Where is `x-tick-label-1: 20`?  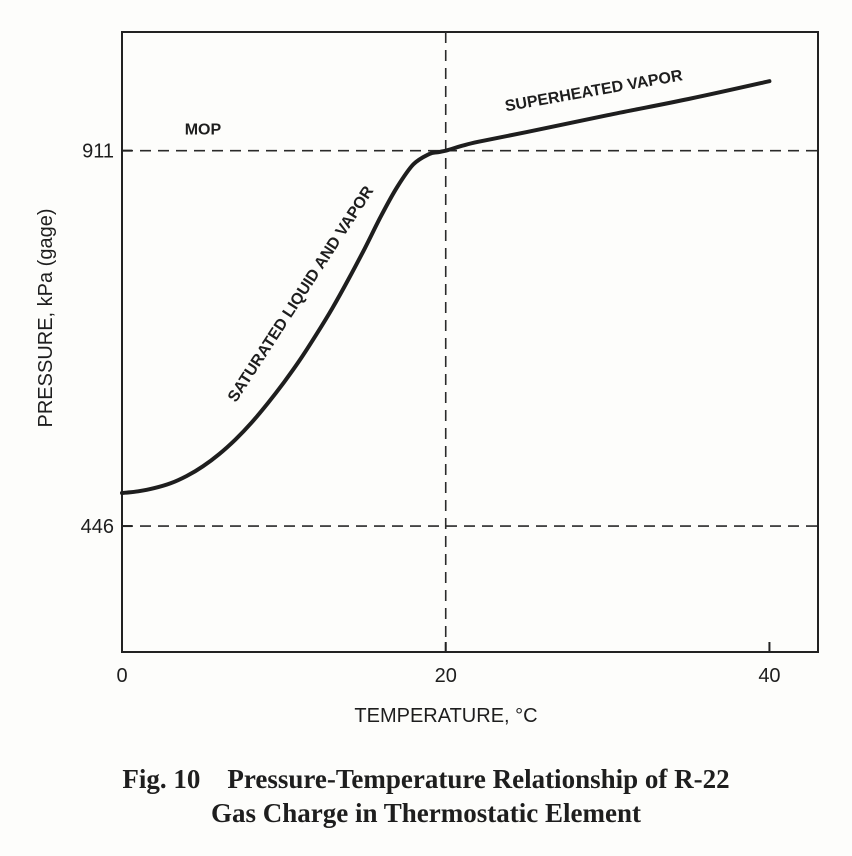 x-tick-label-1: 20 is located at coordinates (446, 676).